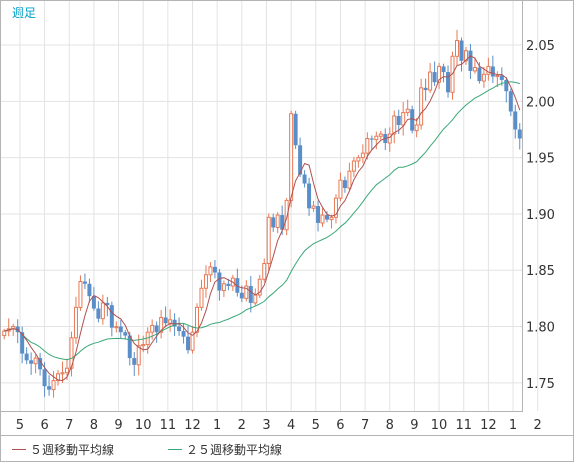  Describe the element at coordinates (287, 449) in the screenshot. I see `legend: ５週移動平均線 ２５週移動平均線` at that location.